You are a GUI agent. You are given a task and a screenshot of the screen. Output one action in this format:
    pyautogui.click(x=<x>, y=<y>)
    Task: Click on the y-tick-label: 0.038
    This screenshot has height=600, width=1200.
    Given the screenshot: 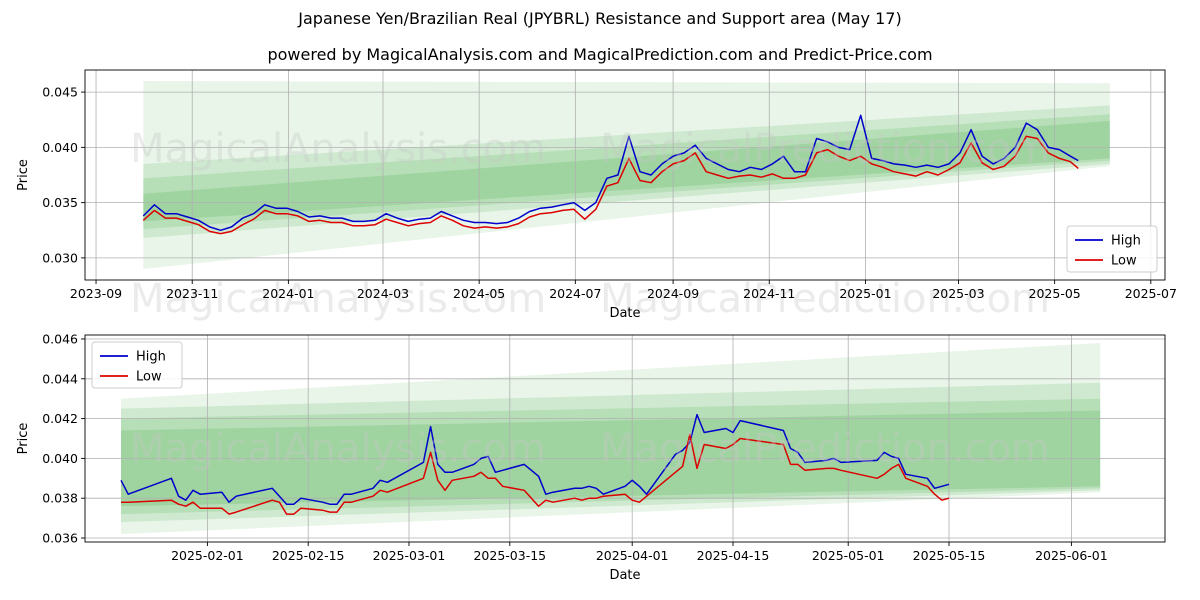 What is the action you would take?
    pyautogui.click(x=60, y=498)
    